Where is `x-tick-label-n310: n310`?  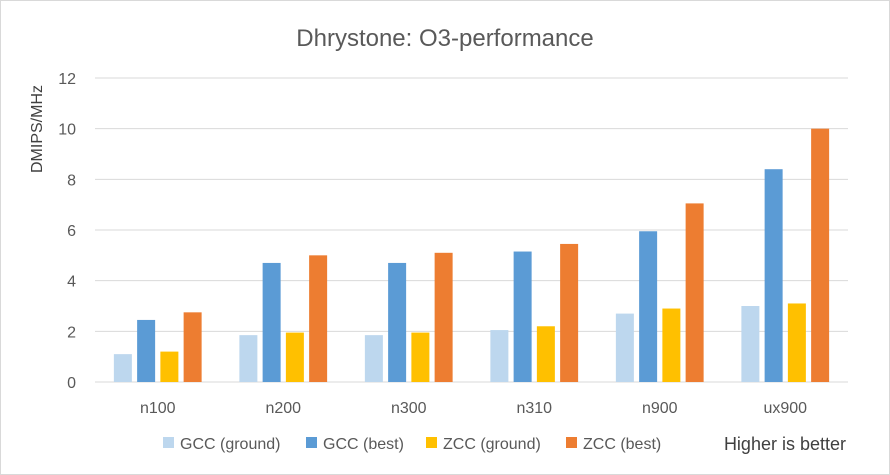 x-tick-label-n310: n310 is located at coordinates (534, 408).